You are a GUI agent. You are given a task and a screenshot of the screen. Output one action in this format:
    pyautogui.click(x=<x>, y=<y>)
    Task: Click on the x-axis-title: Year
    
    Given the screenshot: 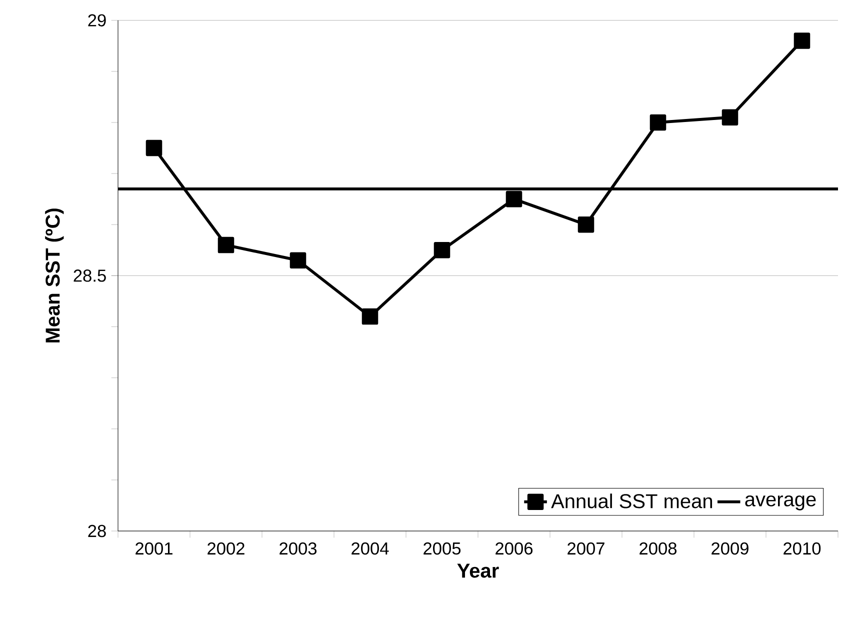 What is the action you would take?
    pyautogui.click(x=478, y=571)
    